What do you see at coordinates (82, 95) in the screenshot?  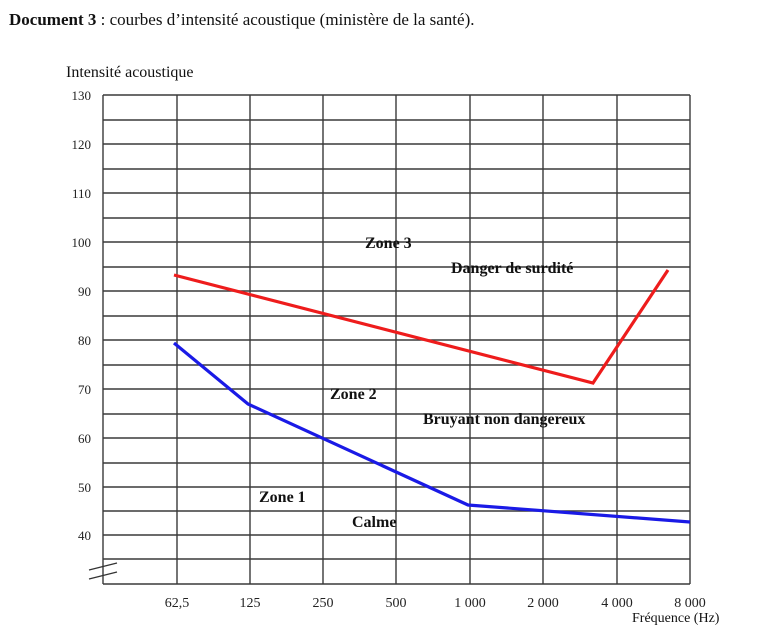 I see `y-tick-130: 130` at bounding box center [82, 95].